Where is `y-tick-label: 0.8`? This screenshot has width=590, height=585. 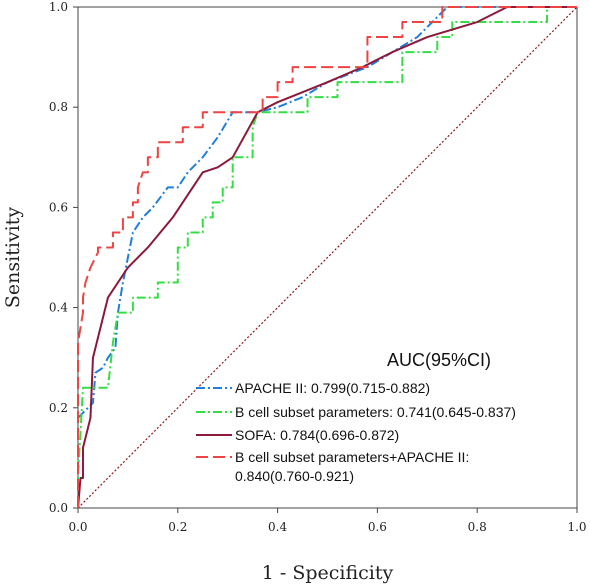 y-tick-label: 0.8 is located at coordinates (58, 107).